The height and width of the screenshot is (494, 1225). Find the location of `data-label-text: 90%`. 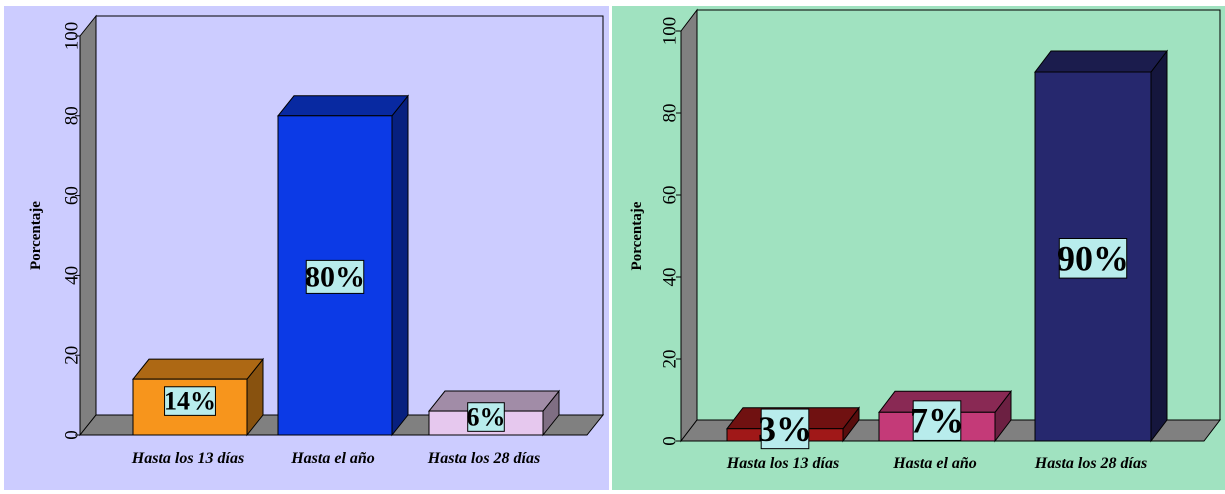

data-label-text: 90% is located at coordinates (1093, 258).